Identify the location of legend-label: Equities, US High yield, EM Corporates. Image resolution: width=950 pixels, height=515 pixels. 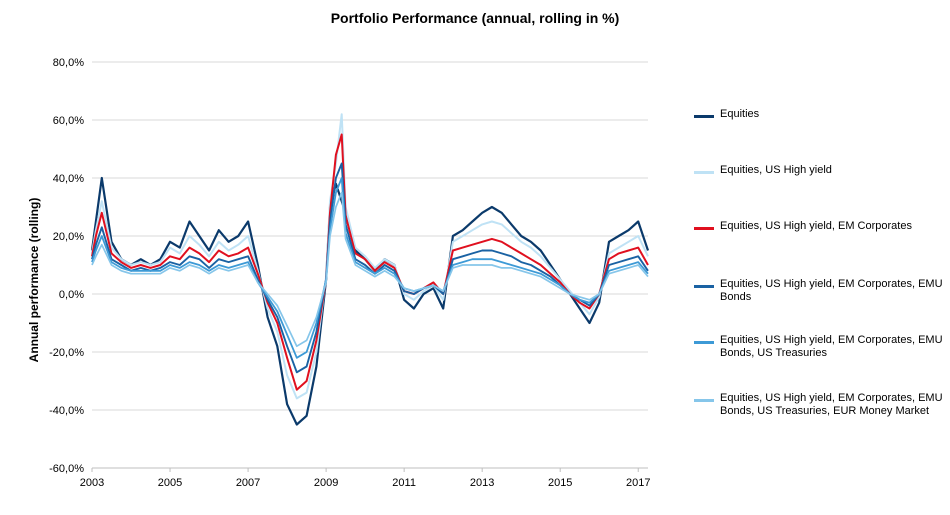
(816, 226).